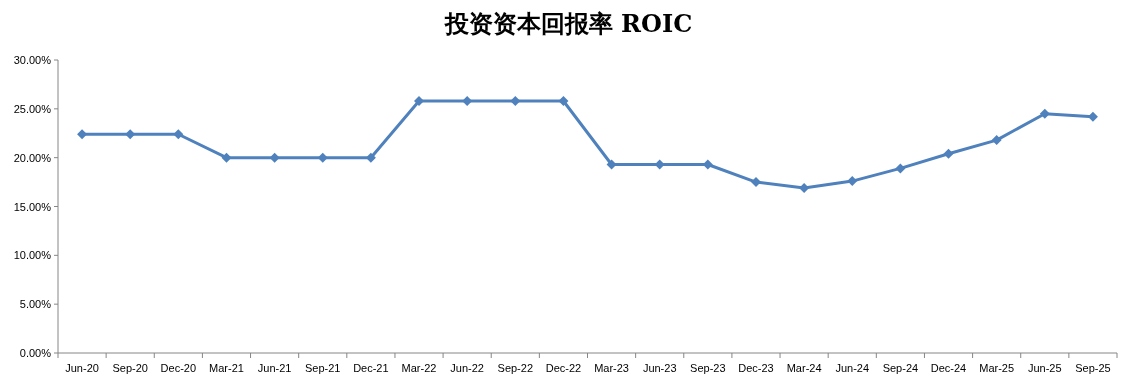  What do you see at coordinates (852, 368) in the screenshot?
I see `x-tick-label: Jun-24` at bounding box center [852, 368].